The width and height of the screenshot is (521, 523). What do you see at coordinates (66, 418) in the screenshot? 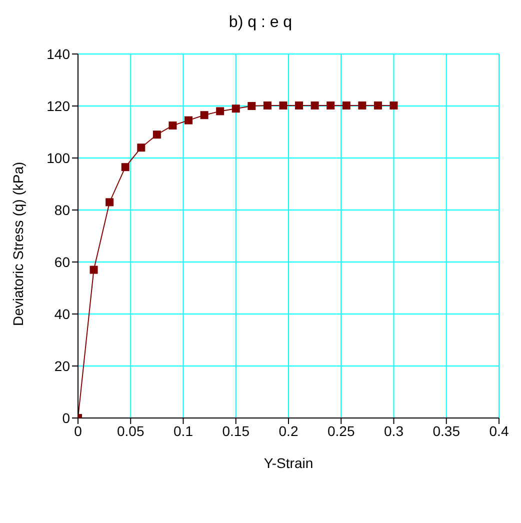
I see `y-tick-label: 0` at bounding box center [66, 418].